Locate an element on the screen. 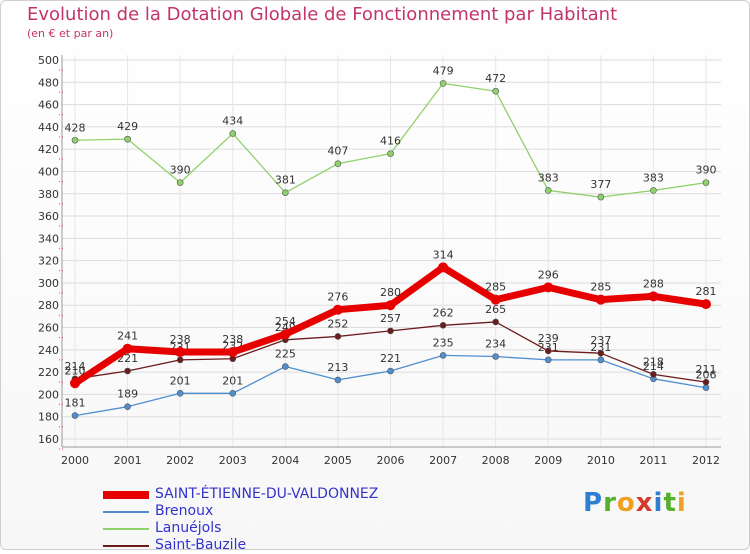  data-label: 281 is located at coordinates (706, 291).